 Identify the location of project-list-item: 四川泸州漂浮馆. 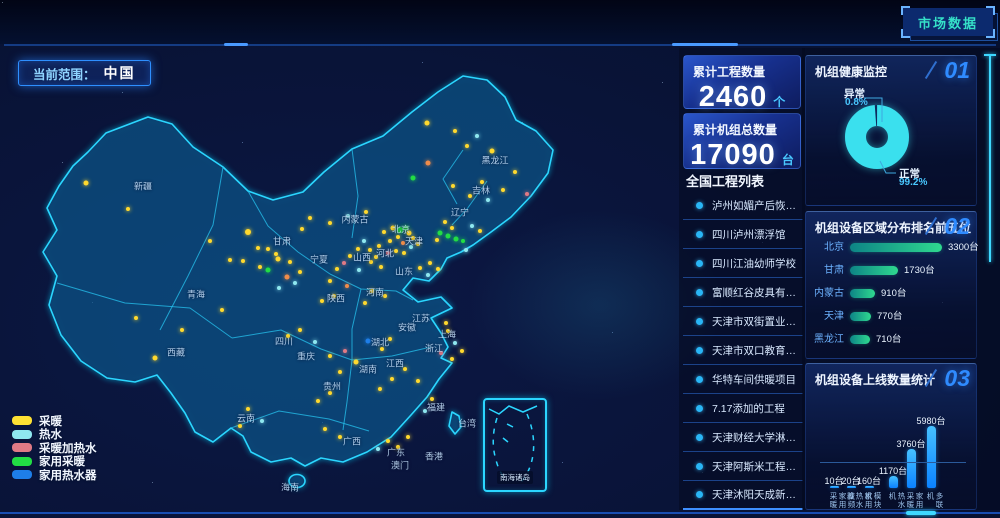
(743, 234).